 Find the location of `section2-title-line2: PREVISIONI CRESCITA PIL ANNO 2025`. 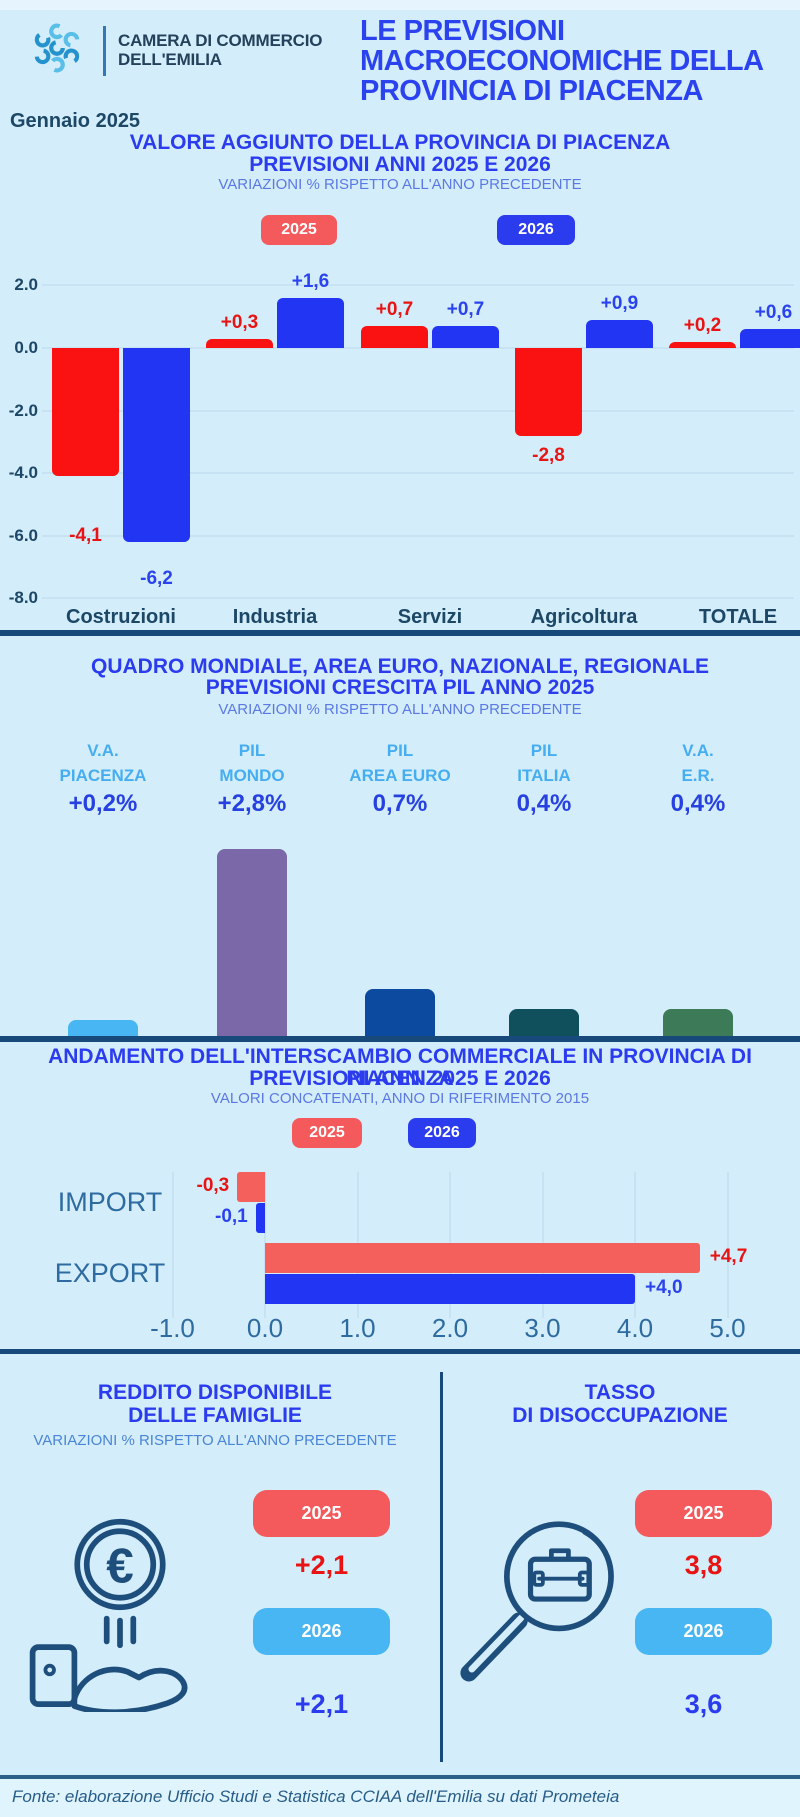

section2-title-line2: PREVISIONI CRESCITA PIL ANNO 2025 is located at coordinates (400, 687).